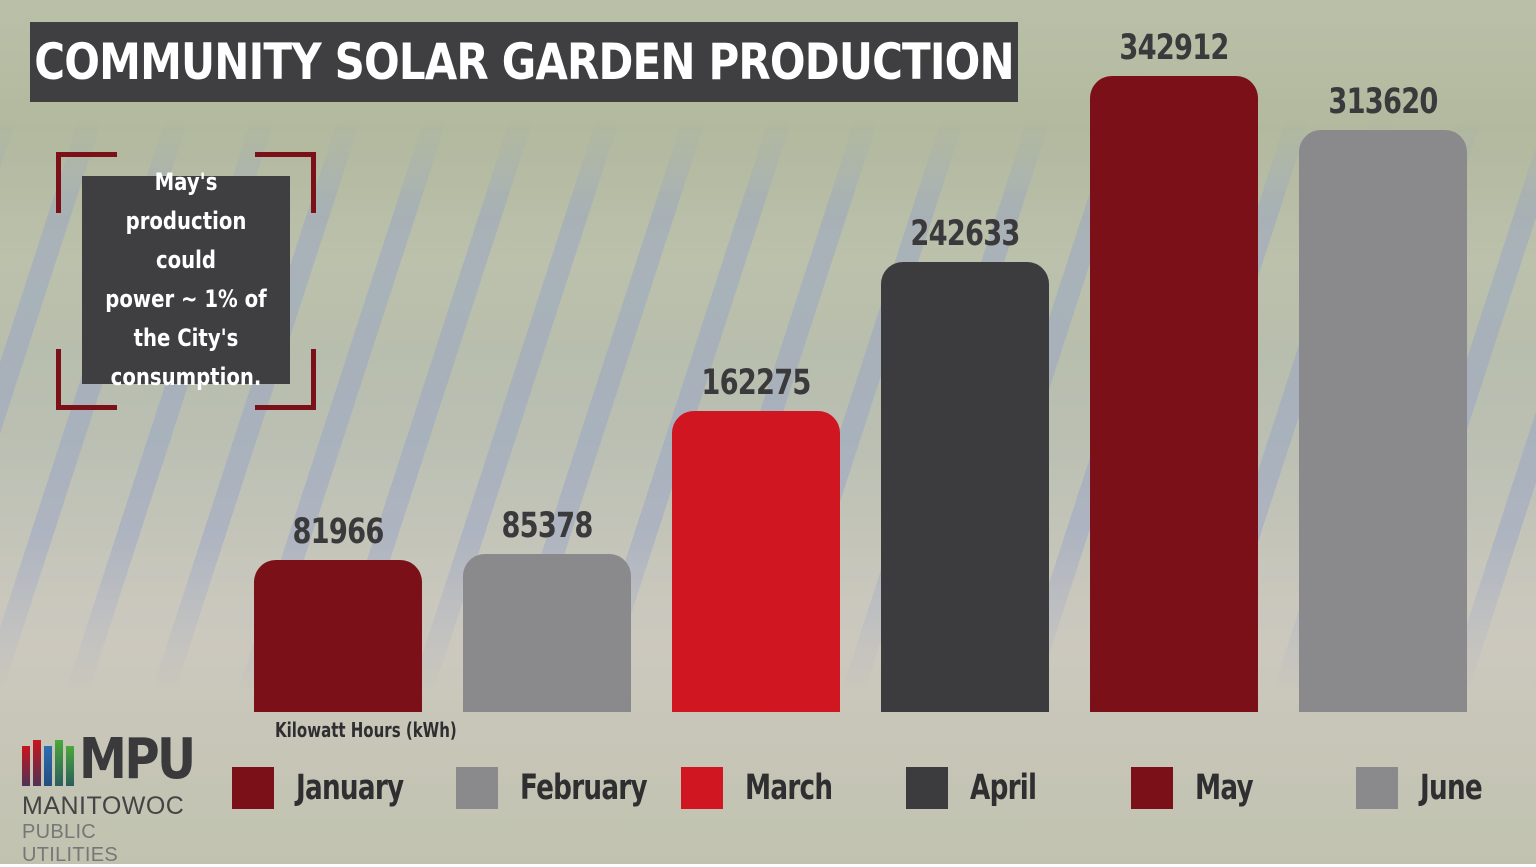 The height and width of the screenshot is (867, 1536). What do you see at coordinates (366, 730) in the screenshot?
I see `y-axis-label: Kilowatt Hours (kWh)` at bounding box center [366, 730].